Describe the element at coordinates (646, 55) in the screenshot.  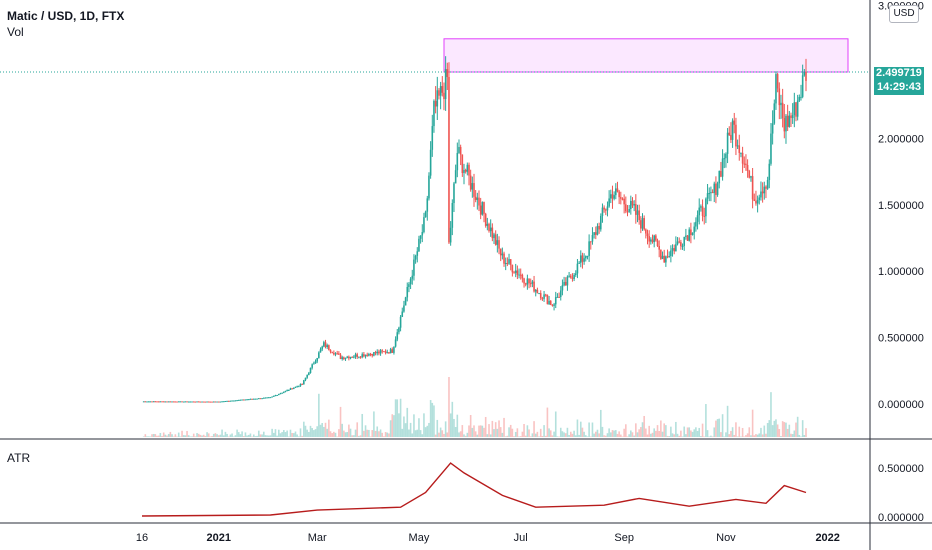
I see `resistance-zone` at that location.